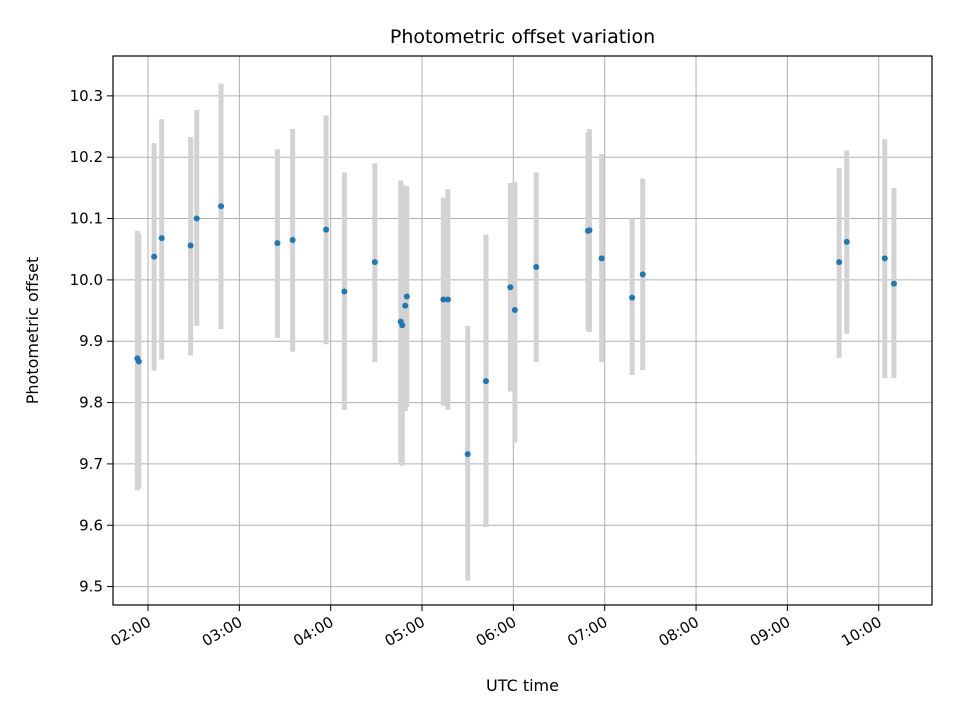 The width and height of the screenshot is (960, 720). Describe the element at coordinates (91, 464) in the screenshot. I see `y-tick-label: 9.7` at that location.